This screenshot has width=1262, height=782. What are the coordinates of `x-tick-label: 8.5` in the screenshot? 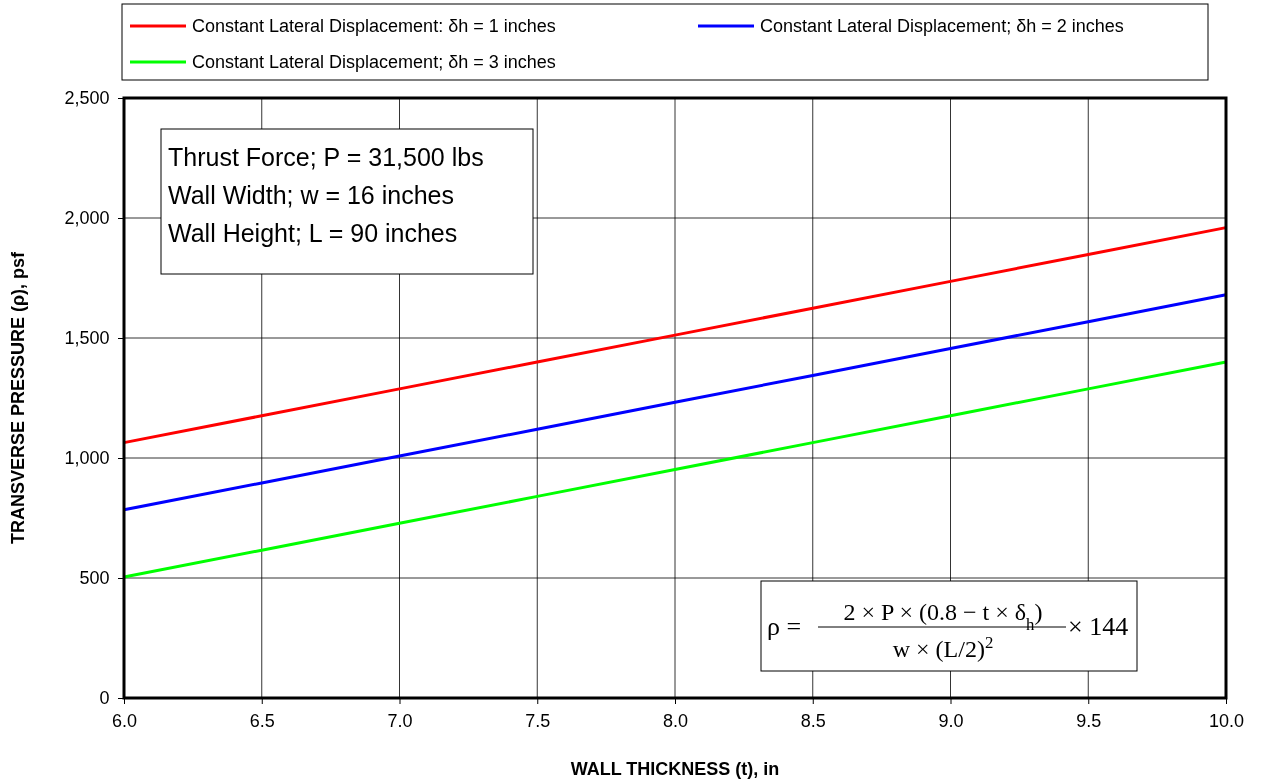 It's located at (813, 720).